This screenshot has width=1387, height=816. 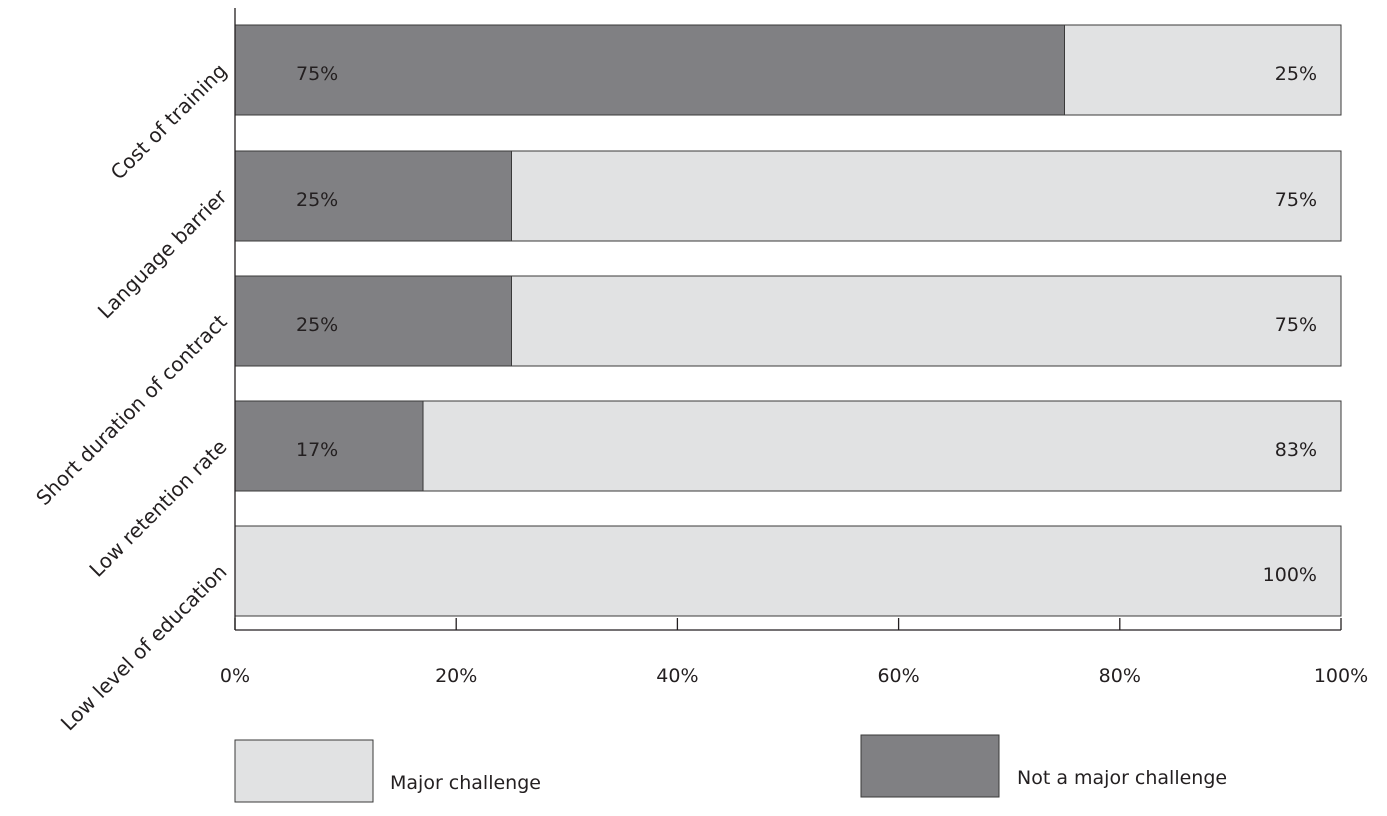 What do you see at coordinates (1296, 450) in the screenshot?
I see `data-label: 83%` at bounding box center [1296, 450].